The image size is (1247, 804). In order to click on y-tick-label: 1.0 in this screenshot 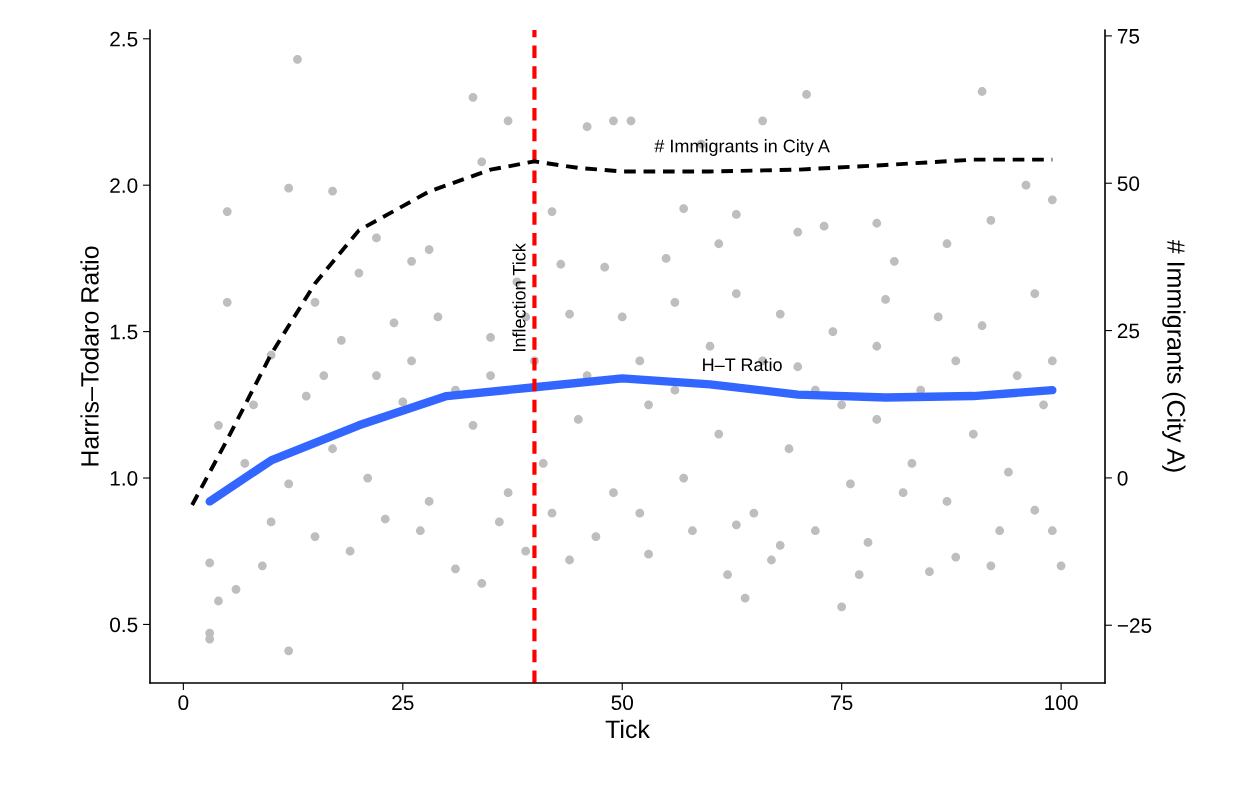, I will do `click(124, 478)`.